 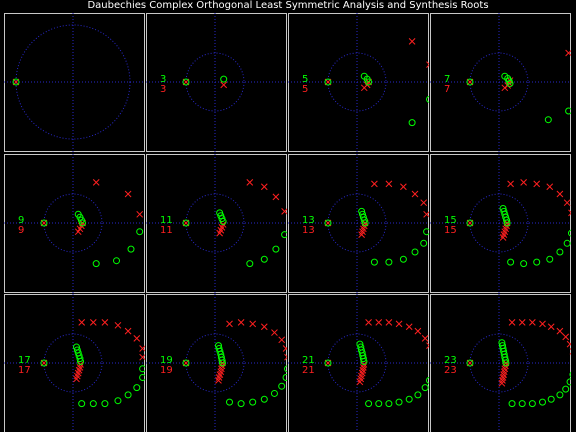 I want to click on analysis-order-label: 5, so click(x=305, y=79).